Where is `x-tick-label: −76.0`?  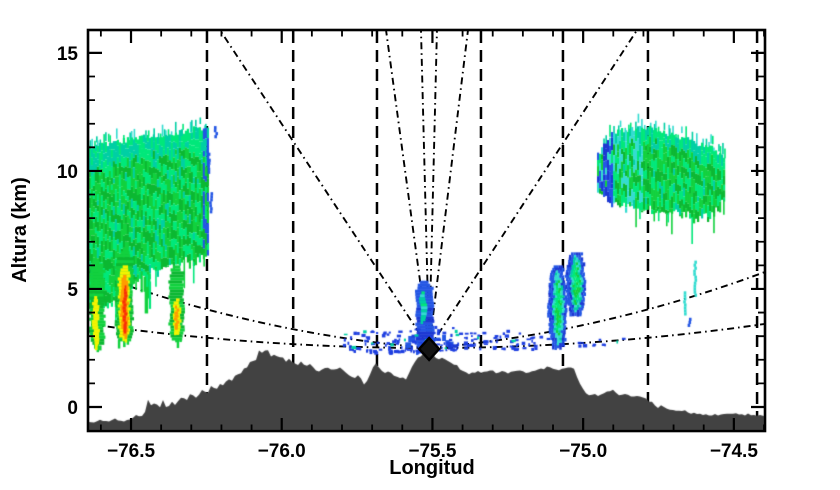
x-tick-label: −76.0 is located at coordinates (282, 451).